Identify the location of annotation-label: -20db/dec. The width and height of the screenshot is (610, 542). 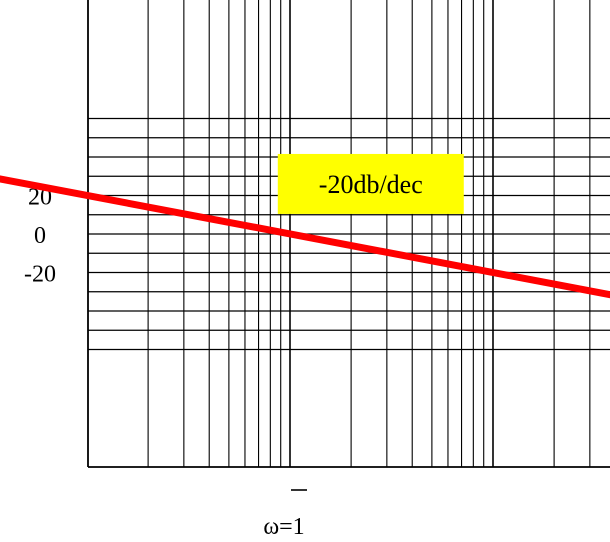
(371, 184).